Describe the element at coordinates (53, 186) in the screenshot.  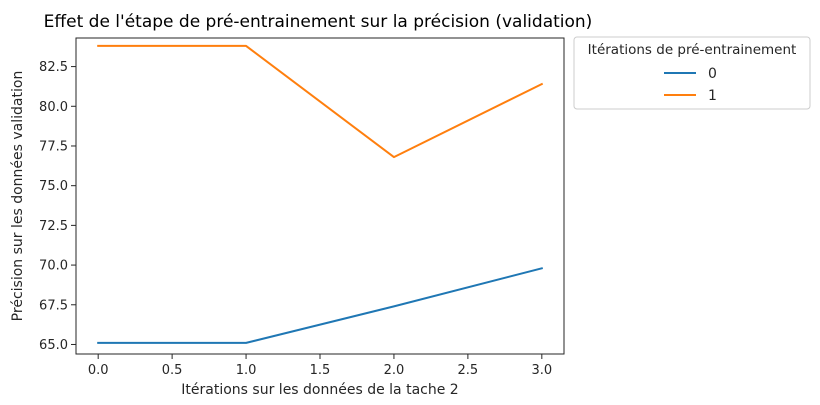
I see `y-tick-label: 75.0` at that location.